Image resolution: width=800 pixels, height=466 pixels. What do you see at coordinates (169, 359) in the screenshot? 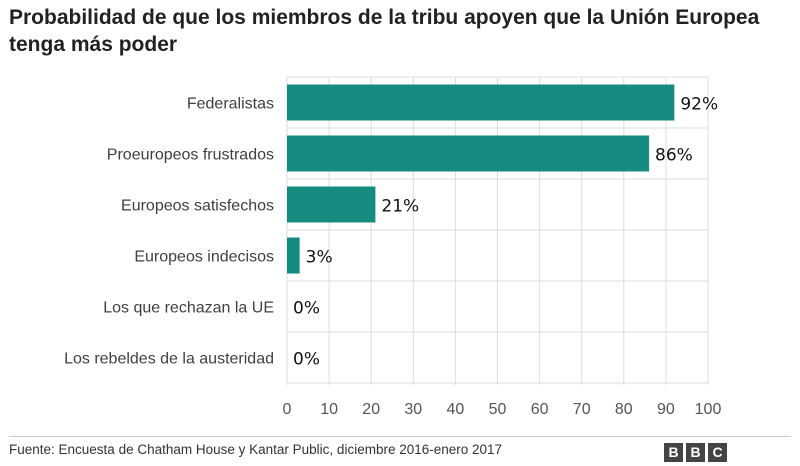
I see `category-label: Los rebeldes de la austeridad` at bounding box center [169, 359].